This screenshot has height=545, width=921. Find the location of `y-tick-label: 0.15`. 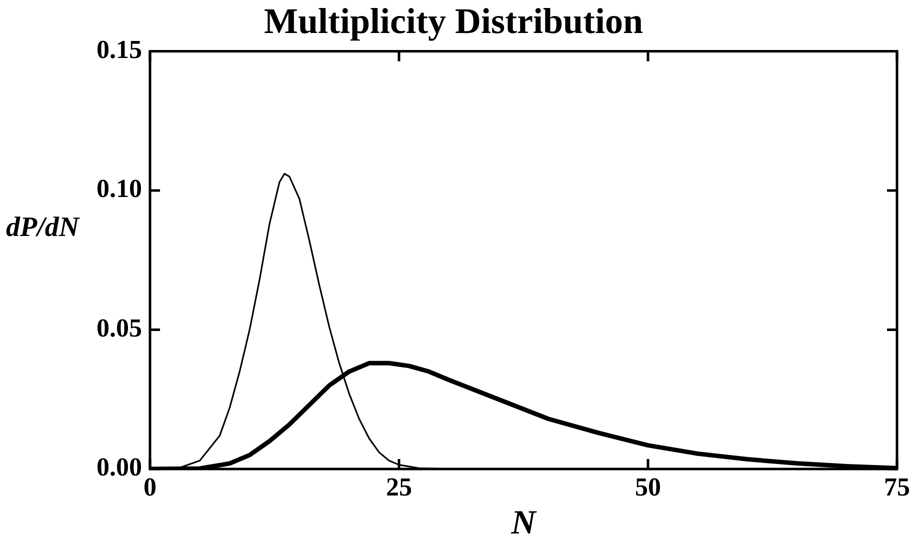

y-tick-label: 0.15 is located at coordinates (119, 49).